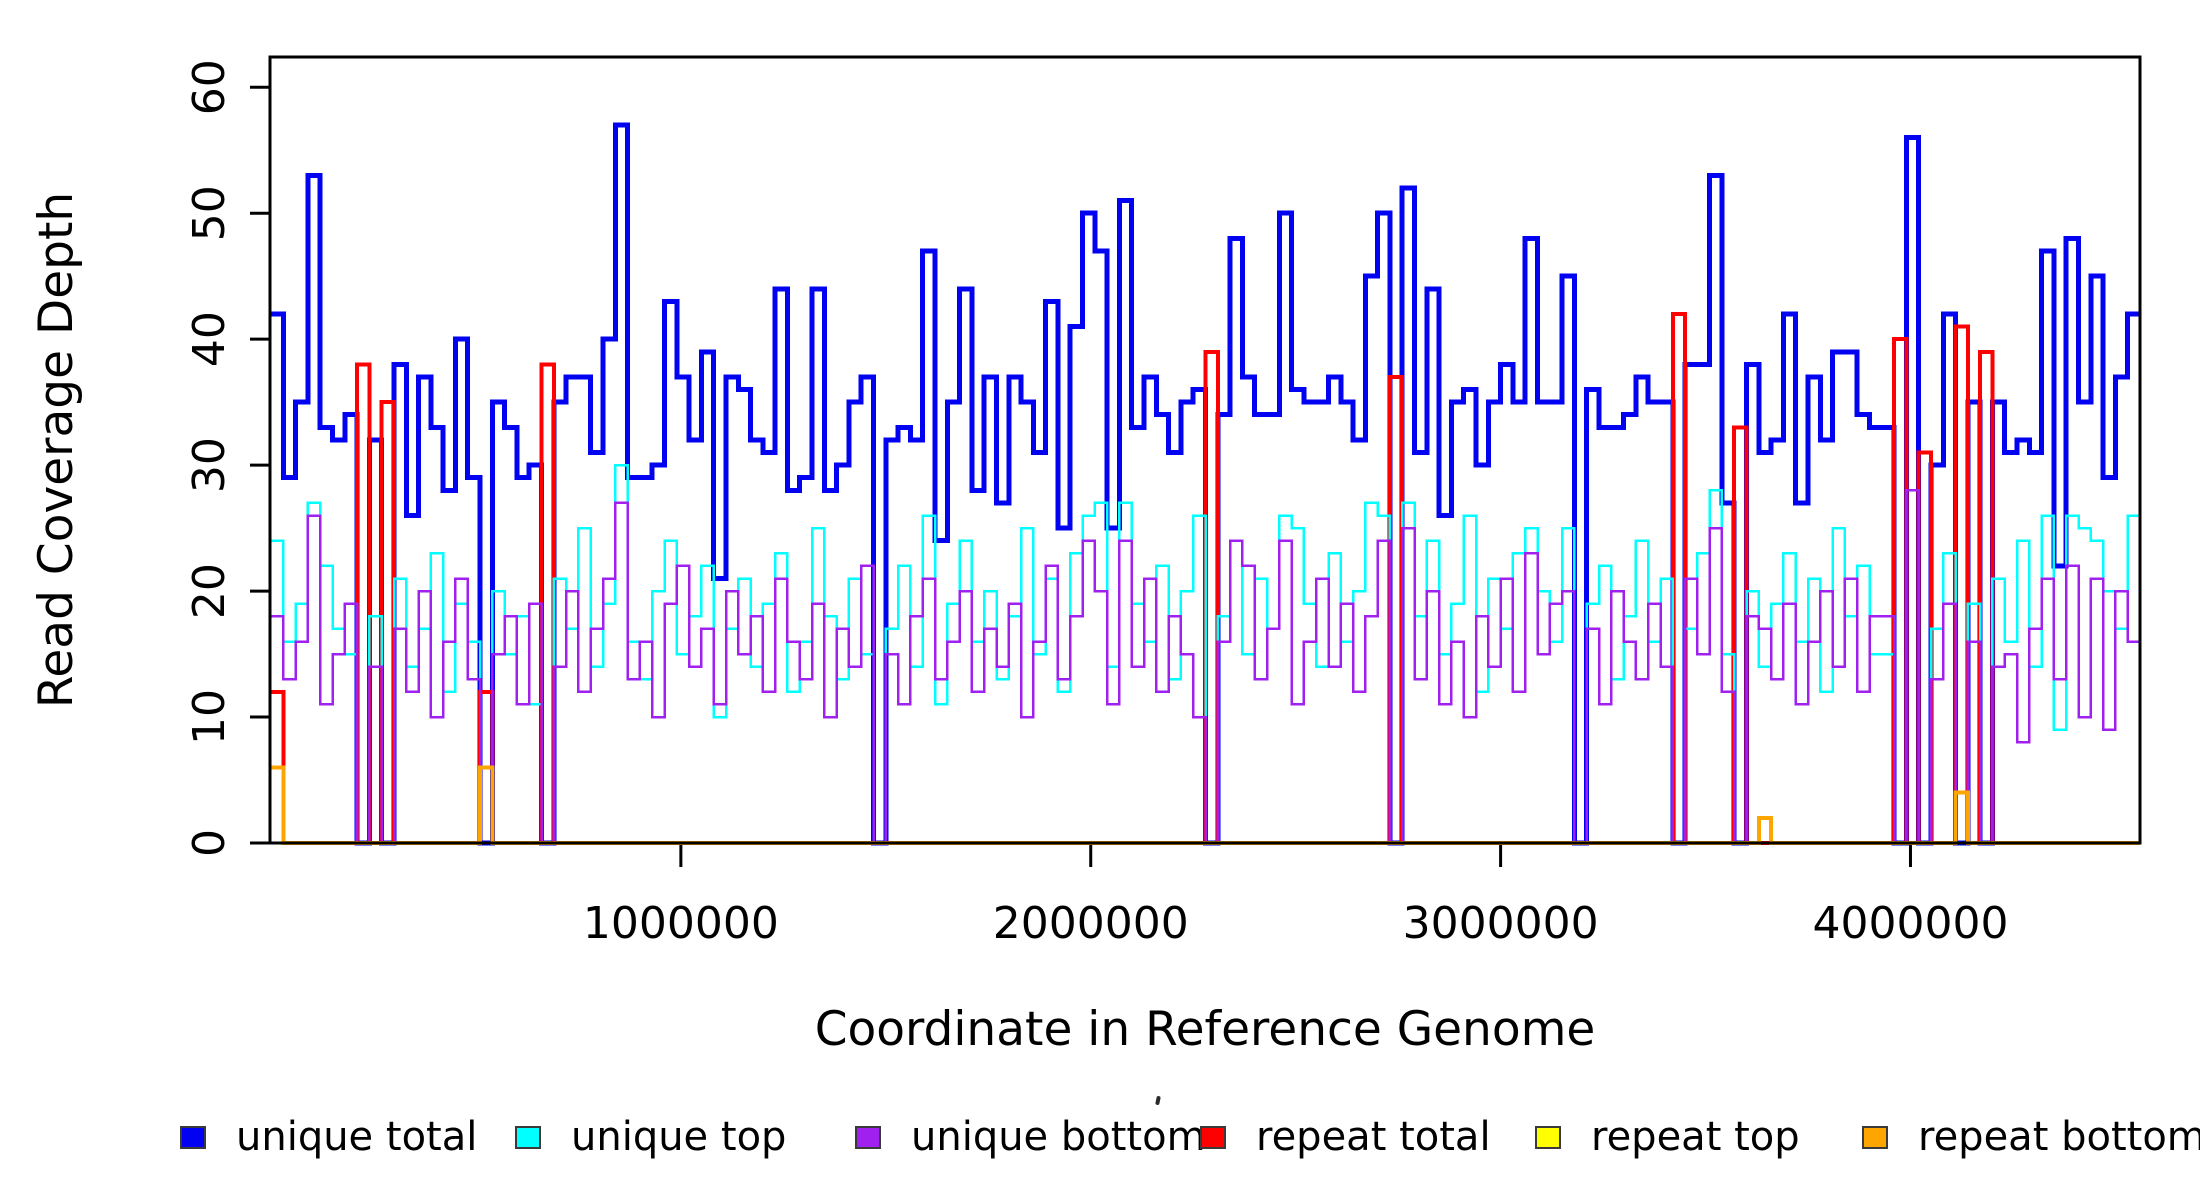 The image size is (2200, 1200). What do you see at coordinates (209, 591) in the screenshot?
I see `y-tick-label: 20` at bounding box center [209, 591].